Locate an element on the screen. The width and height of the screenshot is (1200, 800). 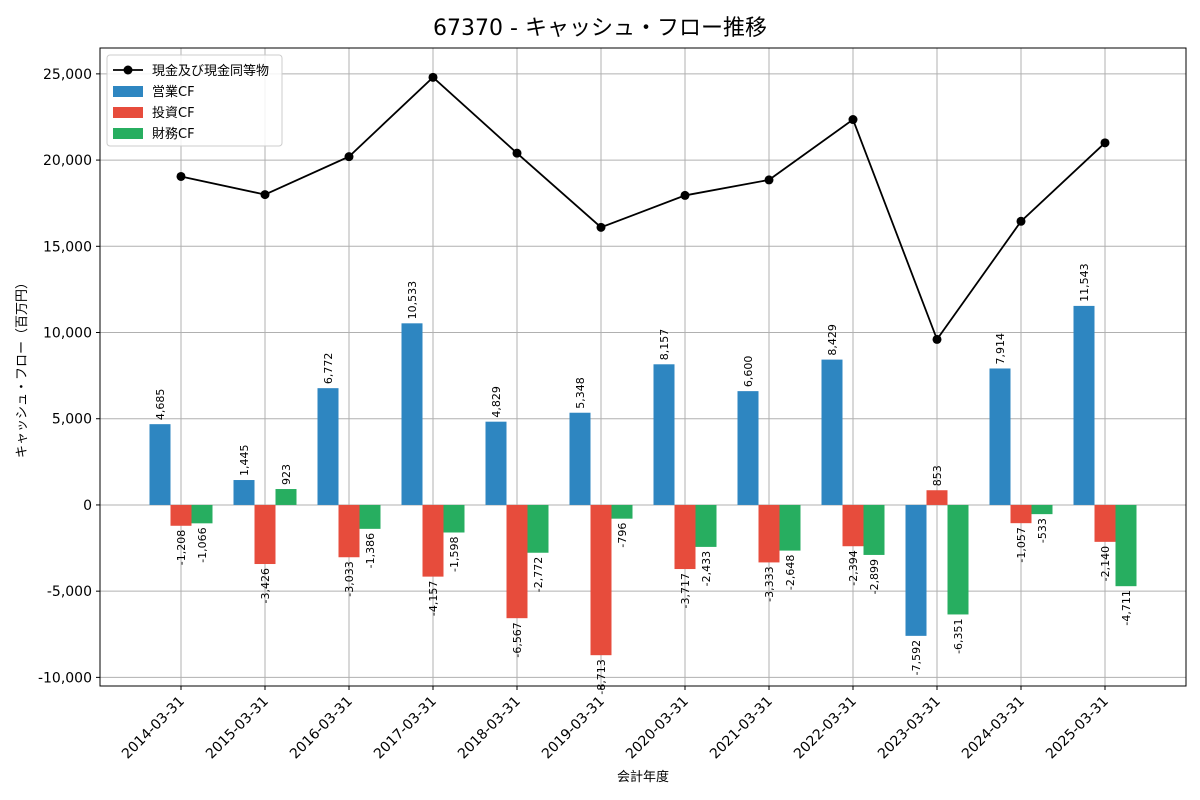
y-tick-label: 5,000 is located at coordinates (72, 420).